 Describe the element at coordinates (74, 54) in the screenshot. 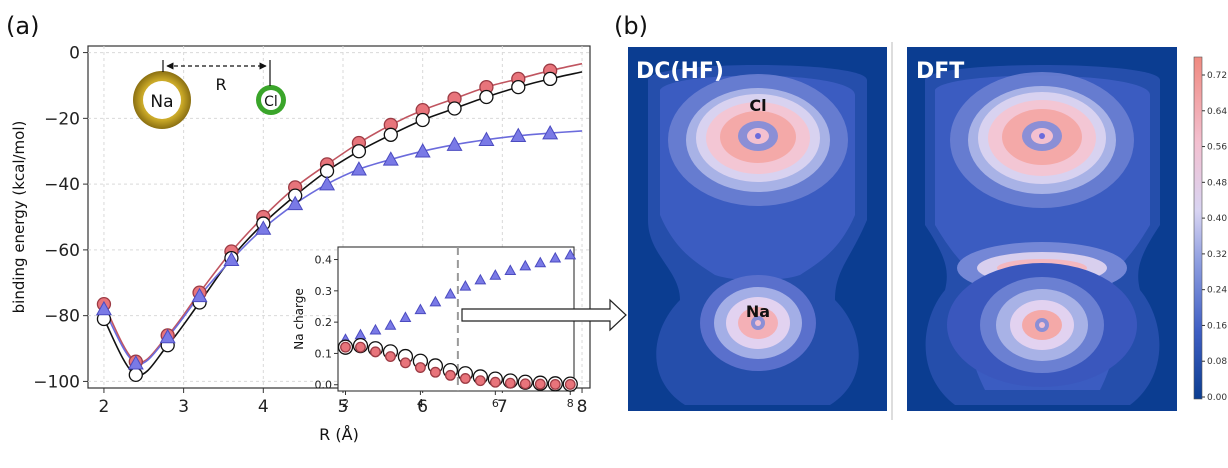

I see `y-tick-label: 0` at that location.